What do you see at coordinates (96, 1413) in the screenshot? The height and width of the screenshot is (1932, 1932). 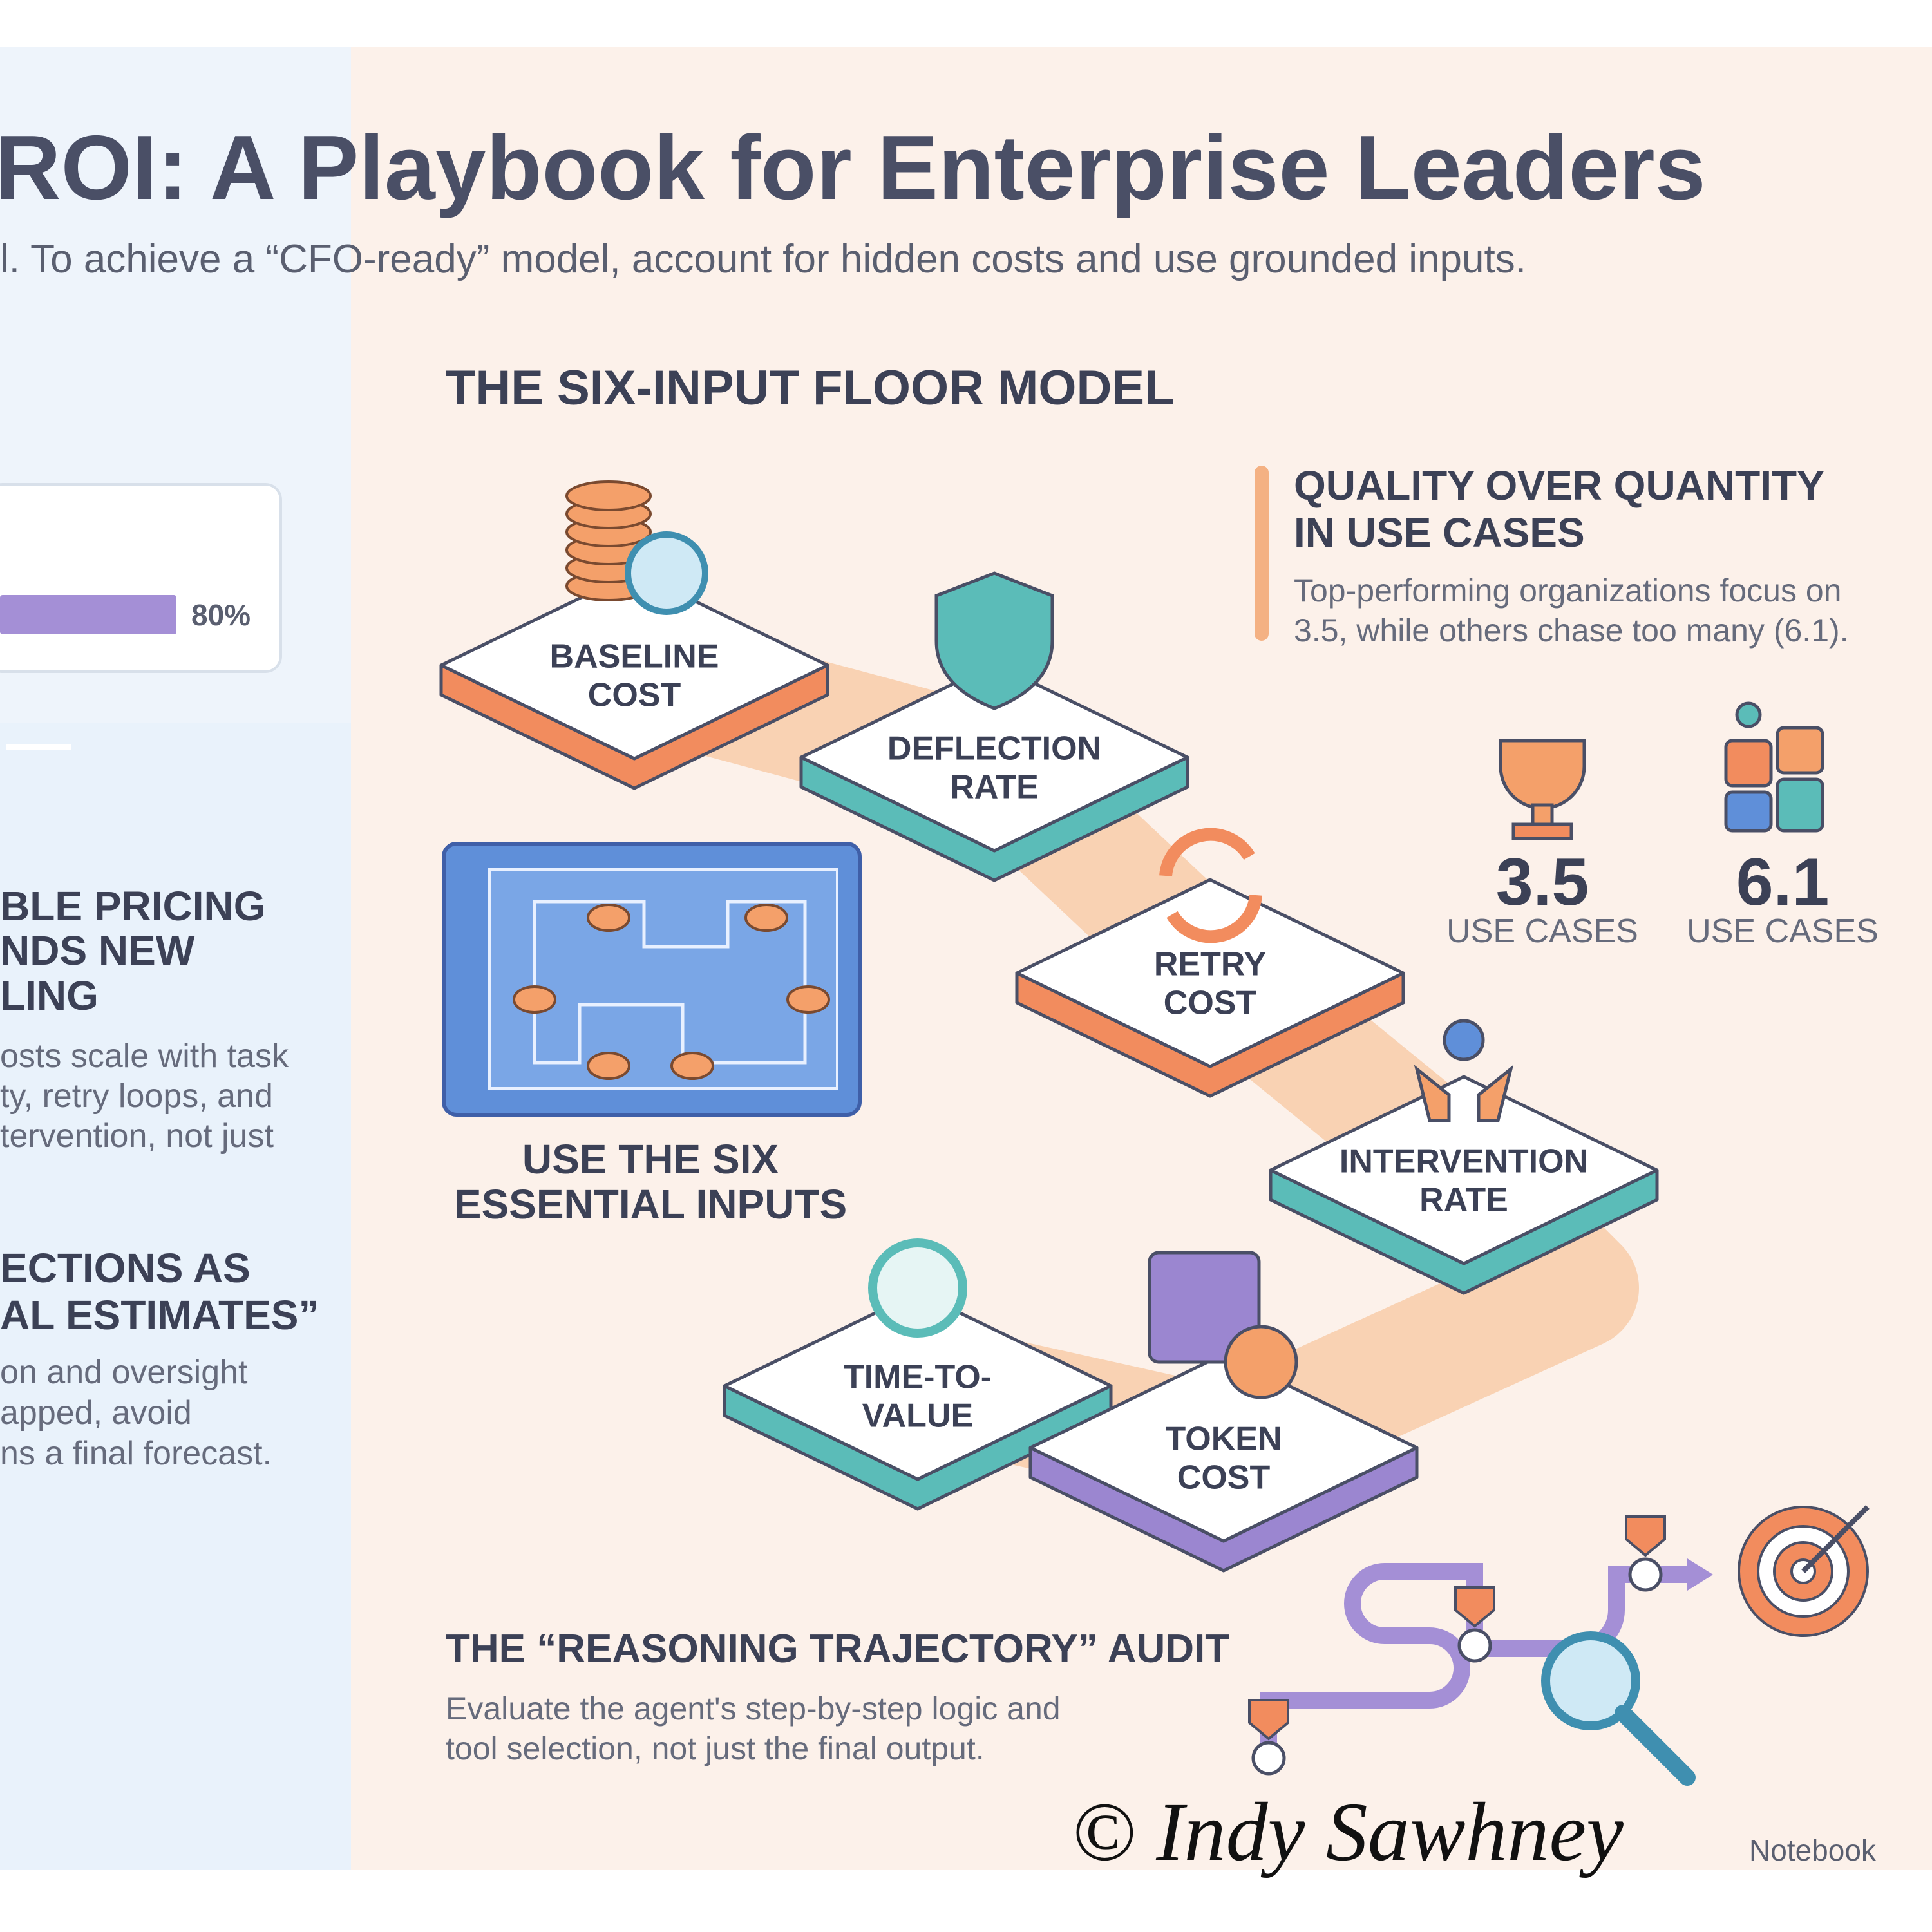 I see `section-body: apped, avoid` at bounding box center [96, 1413].